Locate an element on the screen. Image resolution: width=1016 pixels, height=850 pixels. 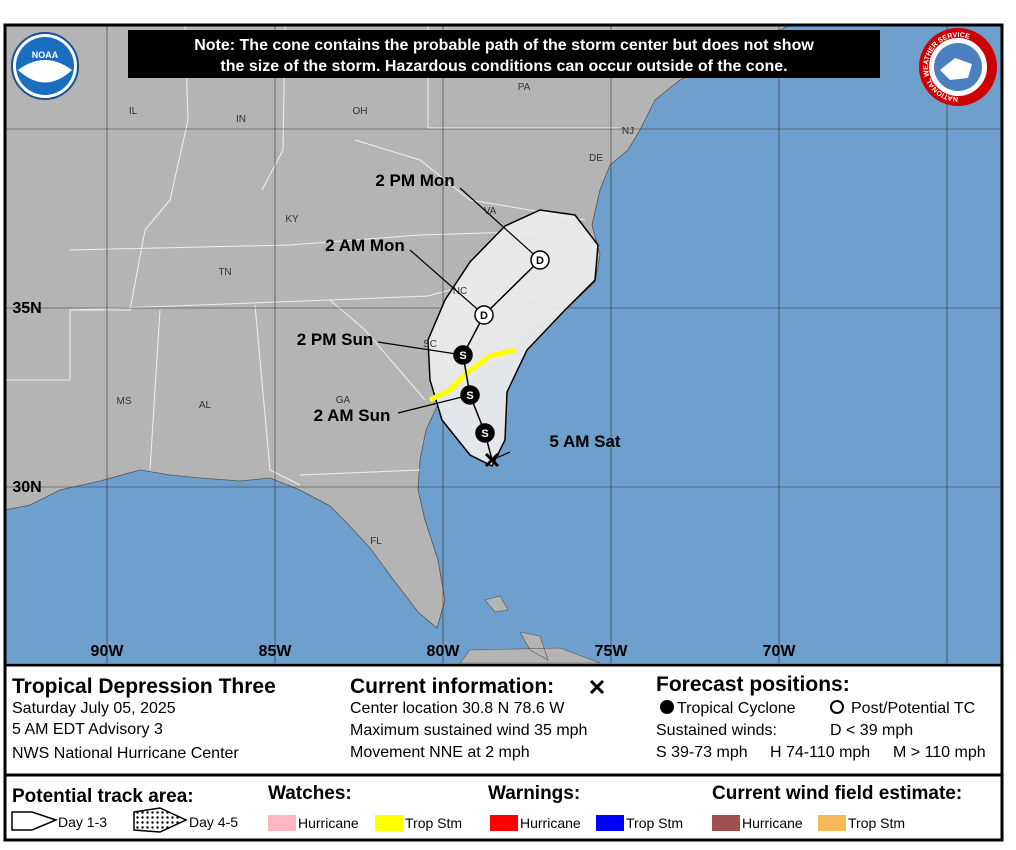
day-1-3-icon is located at coordinates (35, 821).